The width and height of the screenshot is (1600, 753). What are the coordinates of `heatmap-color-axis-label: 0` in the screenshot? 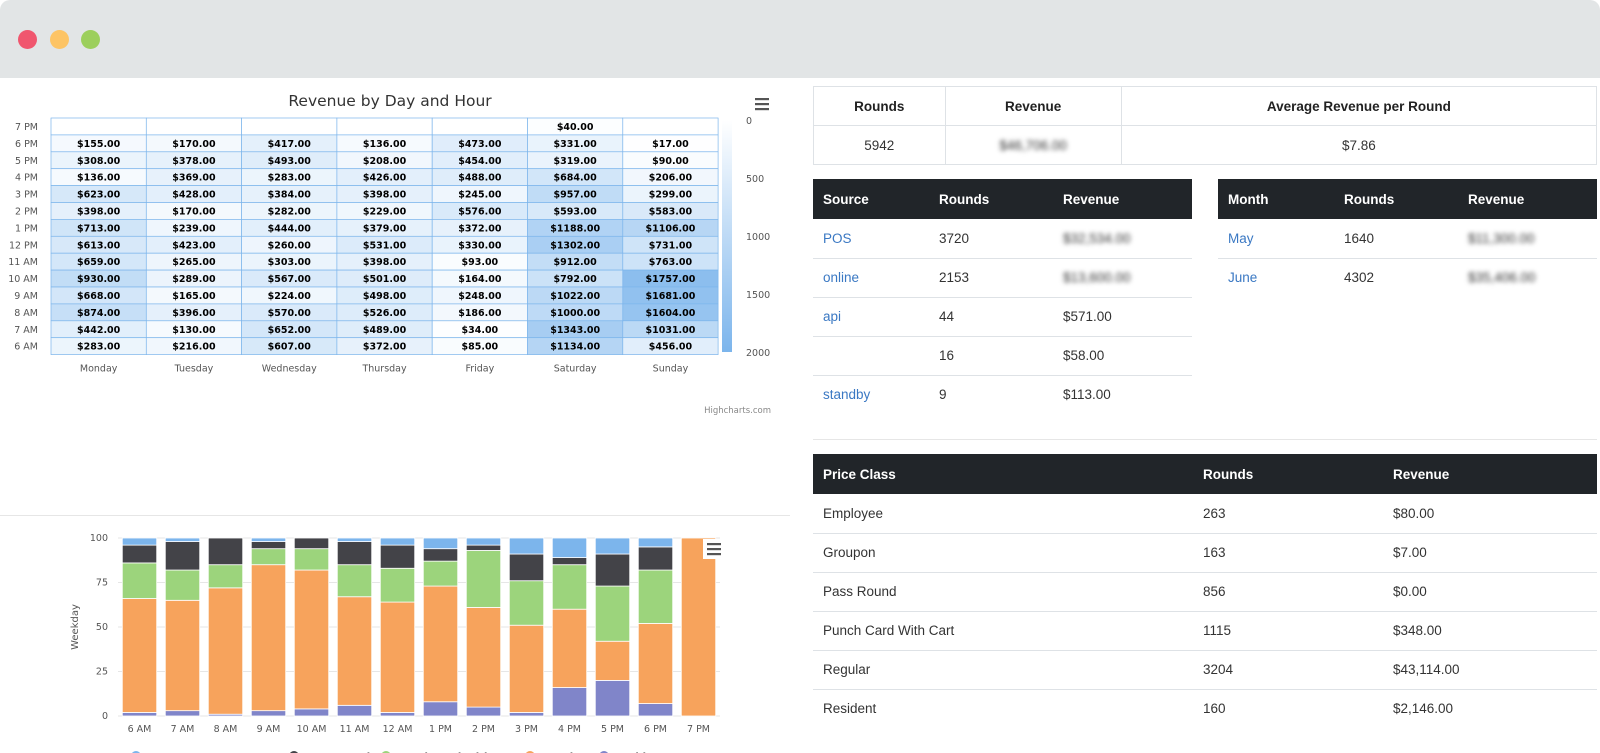 It's located at (749, 121).